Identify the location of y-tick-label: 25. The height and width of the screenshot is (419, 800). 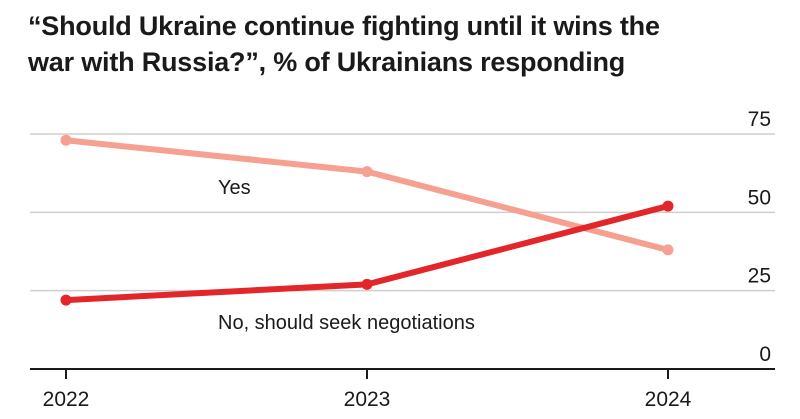
(759, 276).